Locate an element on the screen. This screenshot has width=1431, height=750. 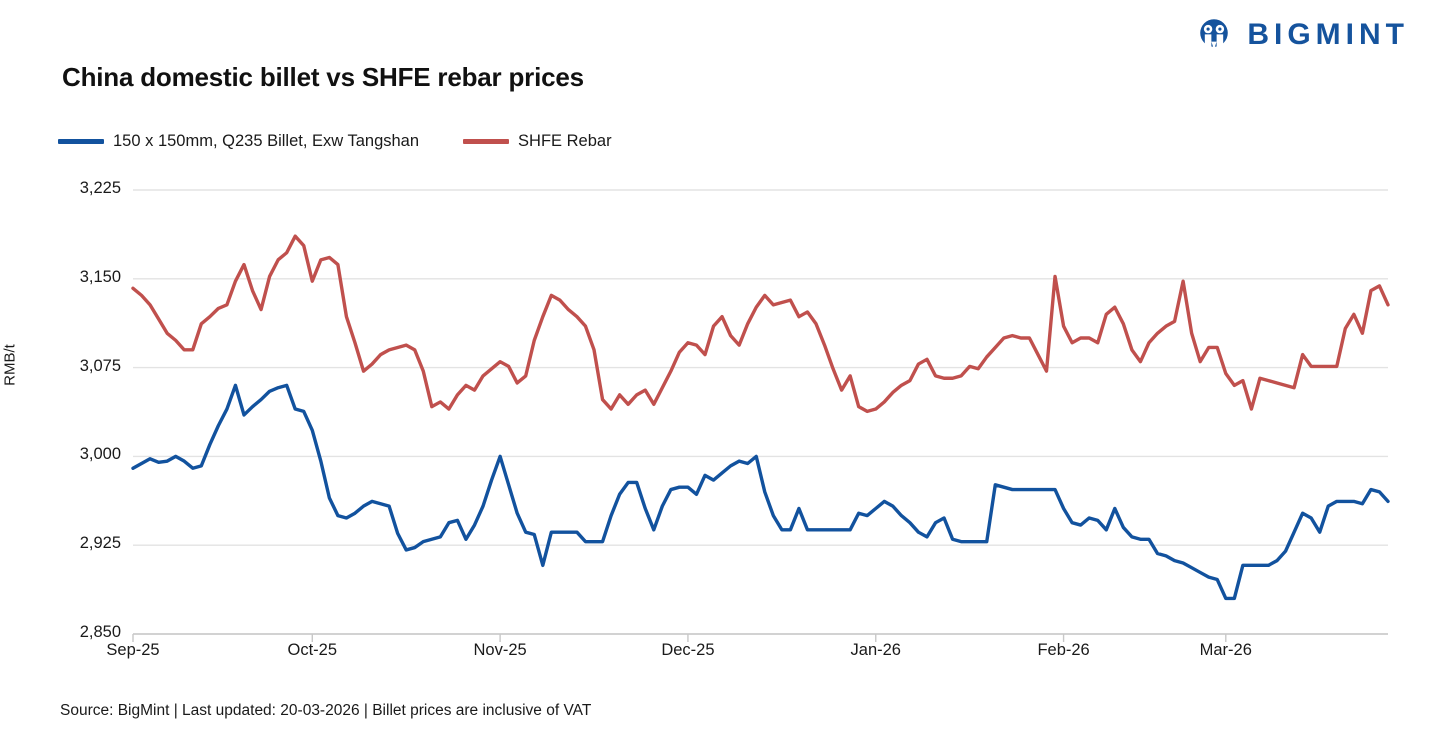
brand-logo: BIGMINT is located at coordinates (1301, 35).